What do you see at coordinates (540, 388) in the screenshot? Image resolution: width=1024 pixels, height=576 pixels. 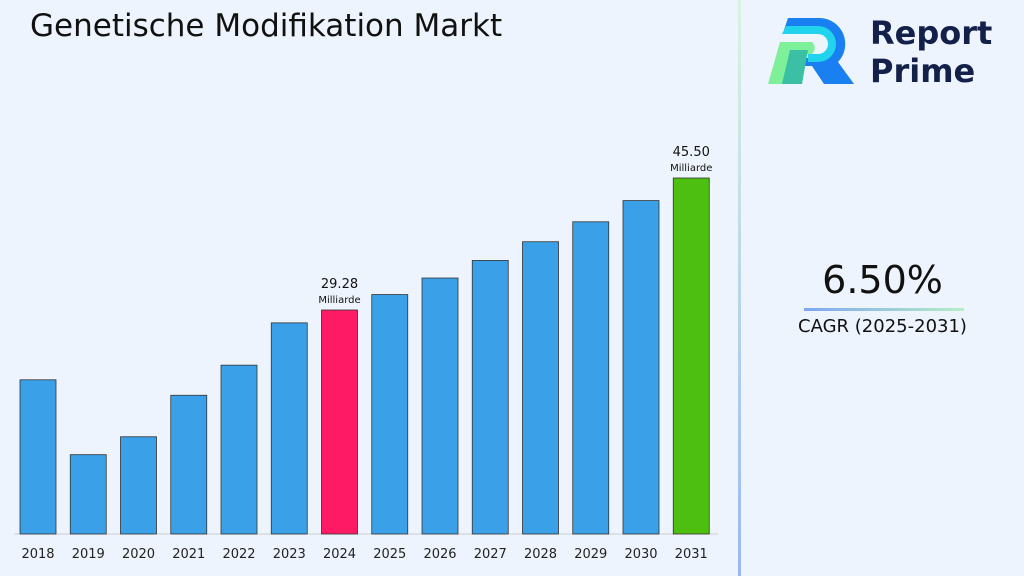 I see `bar-2028` at bounding box center [540, 388].